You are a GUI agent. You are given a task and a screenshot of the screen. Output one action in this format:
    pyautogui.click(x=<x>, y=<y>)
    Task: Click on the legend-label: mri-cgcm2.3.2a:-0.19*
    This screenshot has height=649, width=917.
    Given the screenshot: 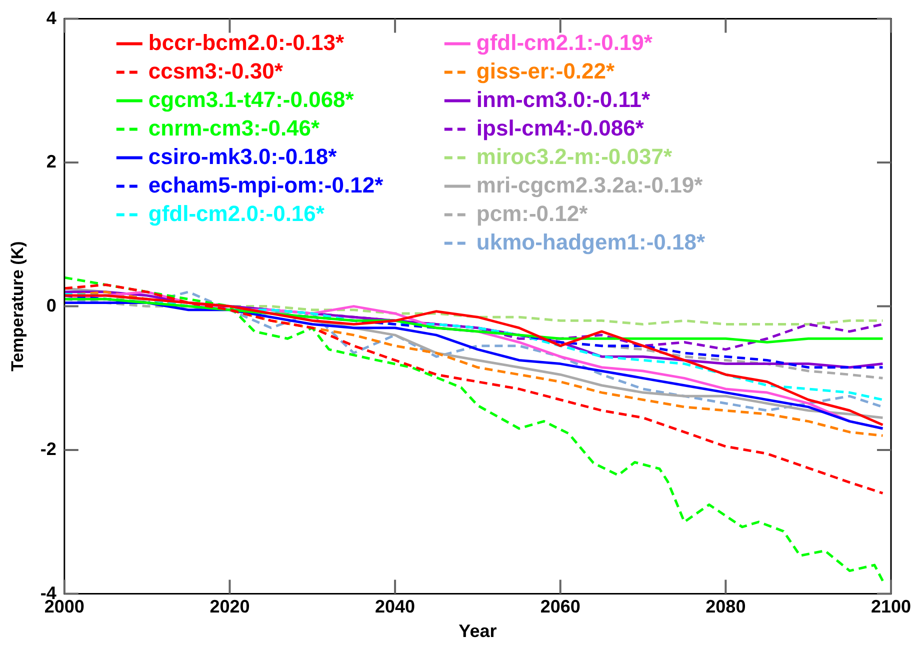 What is the action you would take?
    pyautogui.click(x=590, y=185)
    